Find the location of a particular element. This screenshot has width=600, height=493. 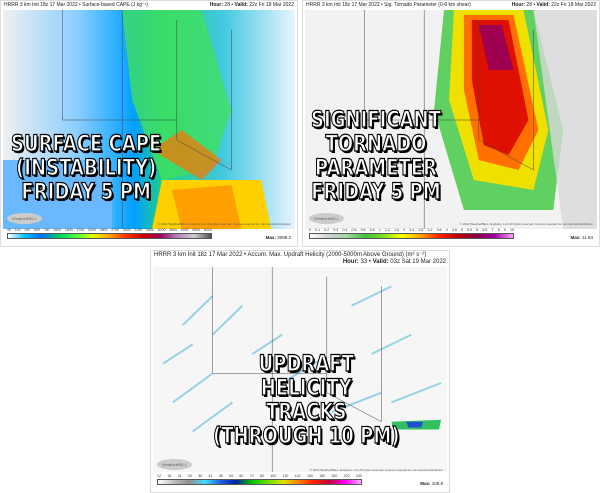

colorbar-tick: 200 is located at coordinates (334, 476).